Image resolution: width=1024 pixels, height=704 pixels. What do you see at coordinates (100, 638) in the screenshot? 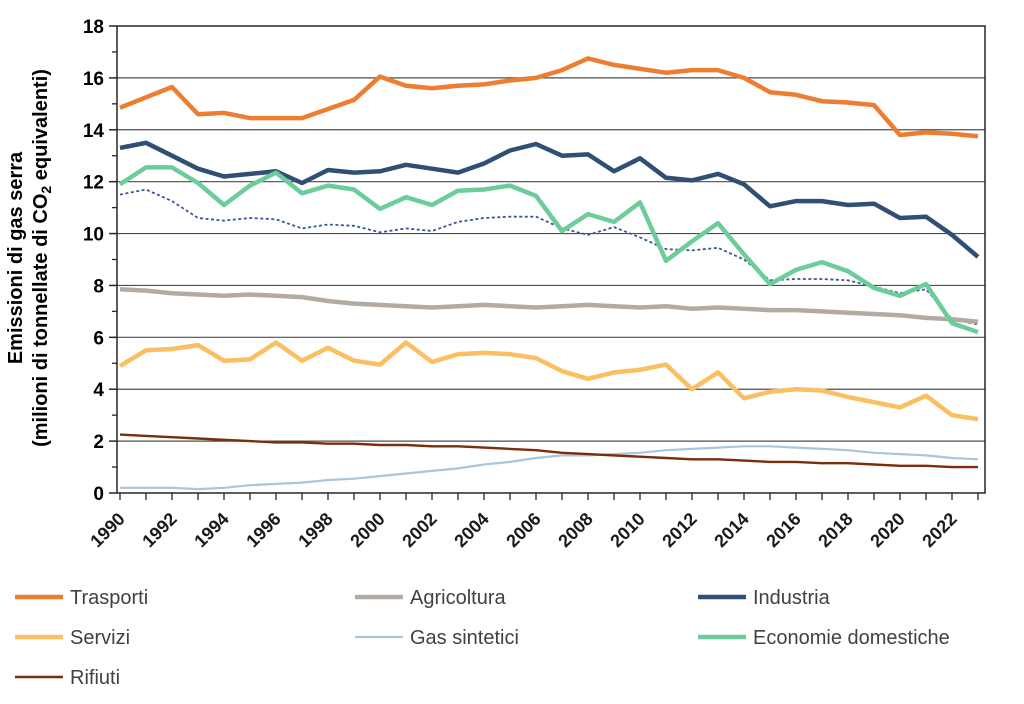
I see `legend-label-servizi: Servizi` at bounding box center [100, 638].